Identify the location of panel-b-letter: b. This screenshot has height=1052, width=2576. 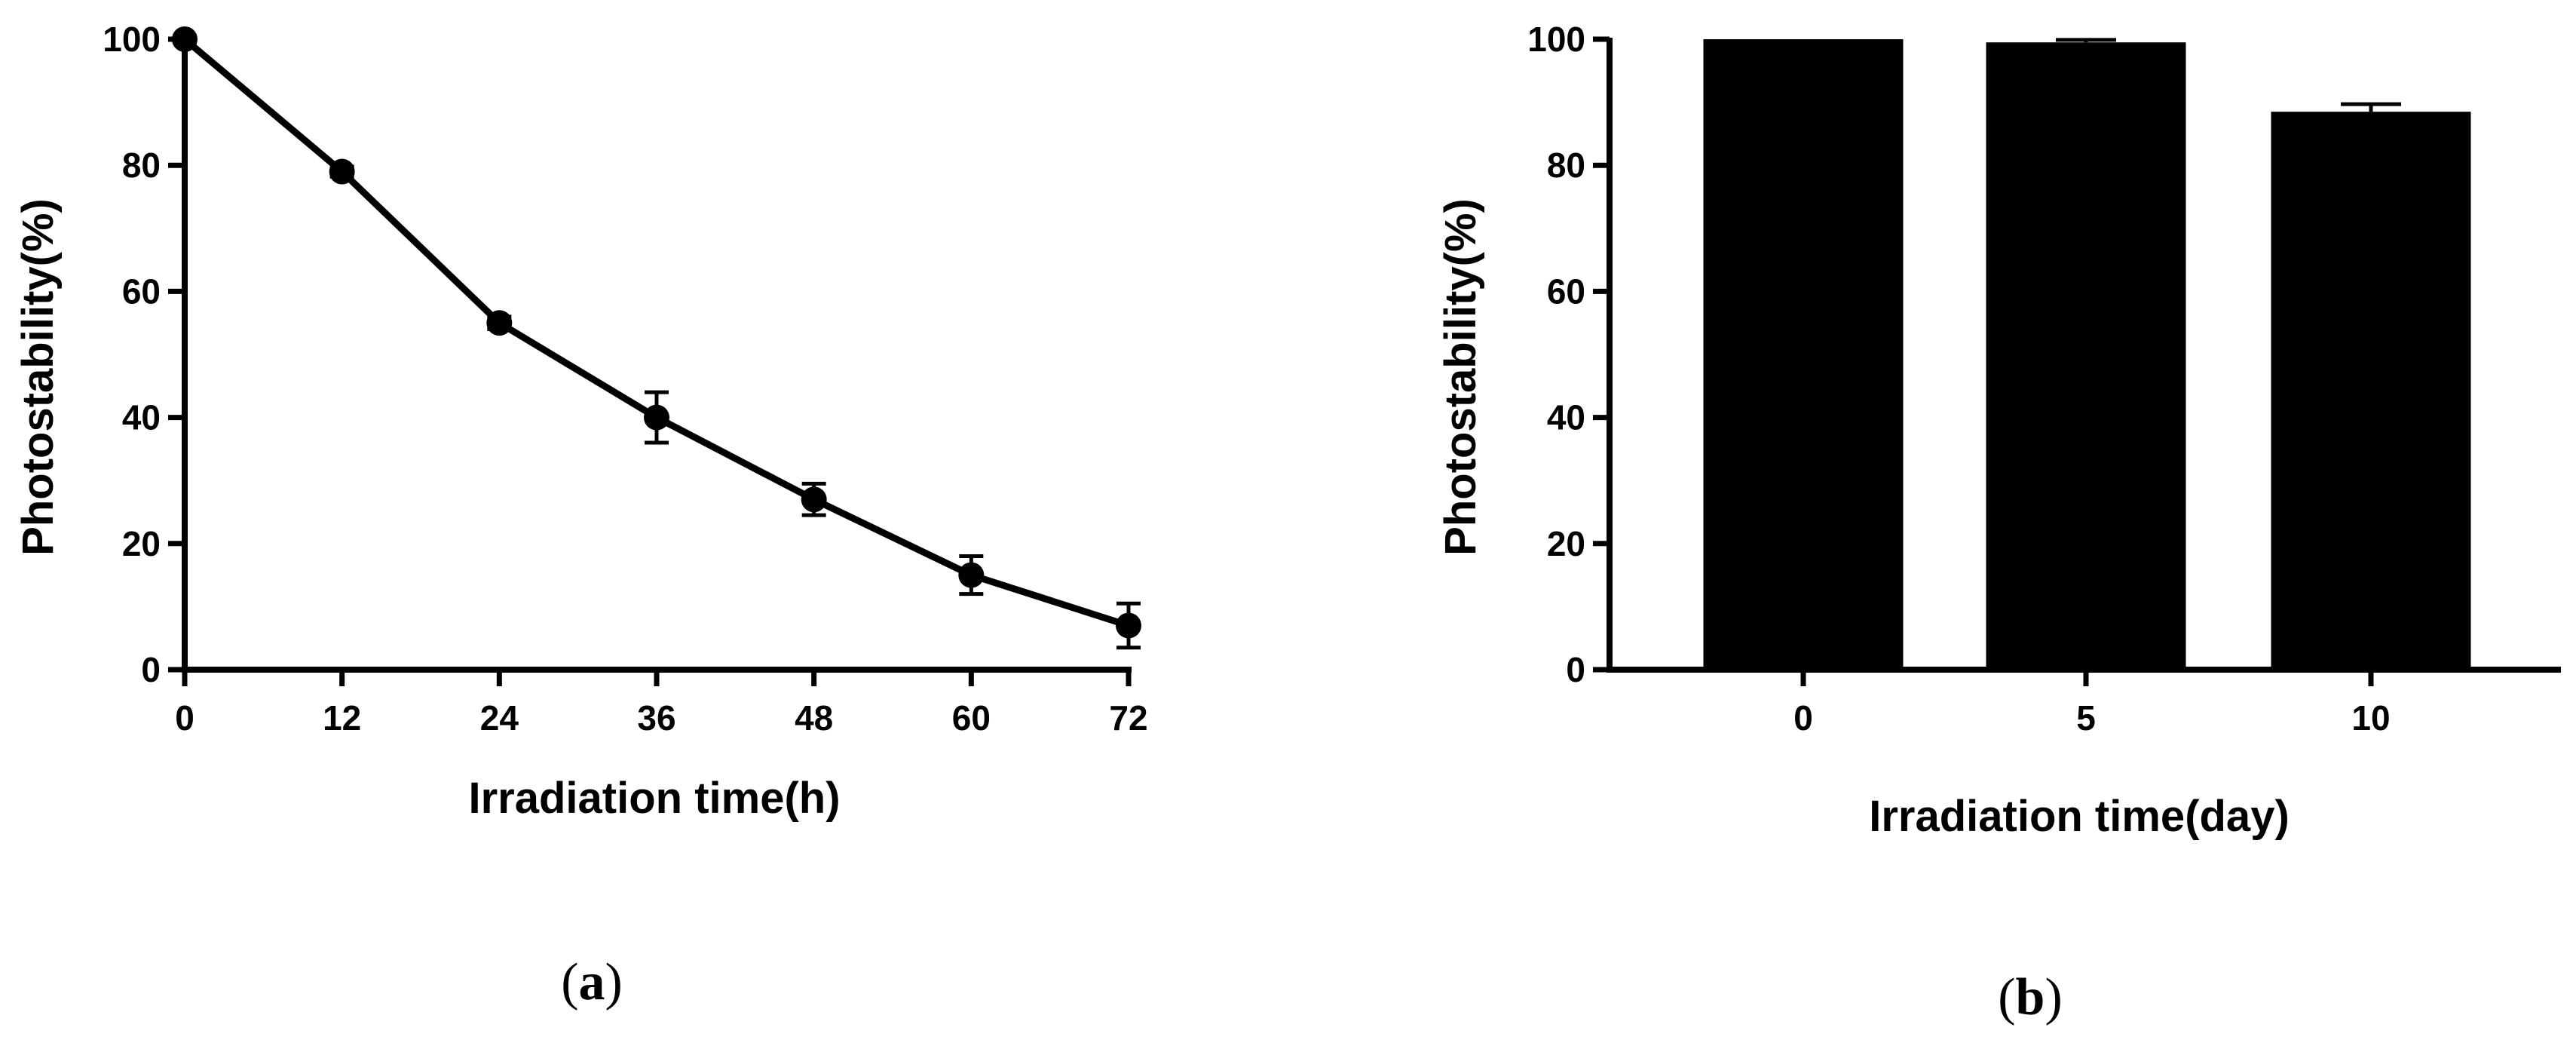
(2030, 997).